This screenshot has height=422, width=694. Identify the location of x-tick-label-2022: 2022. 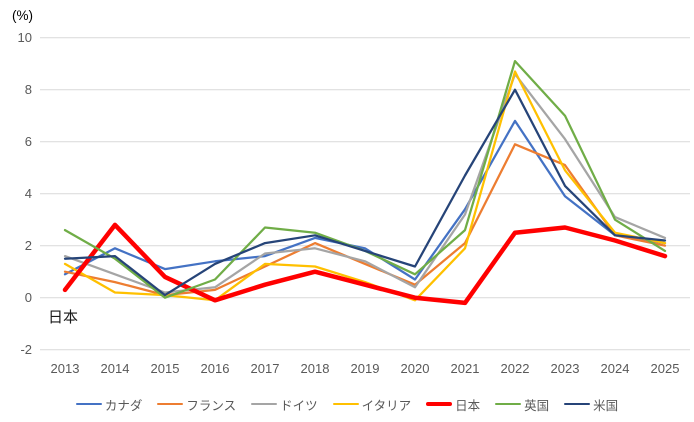
(515, 368).